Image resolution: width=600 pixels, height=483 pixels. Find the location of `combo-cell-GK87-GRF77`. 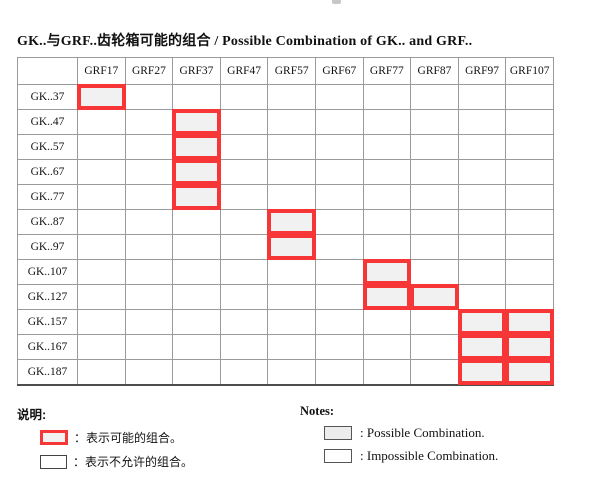

combo-cell-GK87-GRF77 is located at coordinates (387, 222).